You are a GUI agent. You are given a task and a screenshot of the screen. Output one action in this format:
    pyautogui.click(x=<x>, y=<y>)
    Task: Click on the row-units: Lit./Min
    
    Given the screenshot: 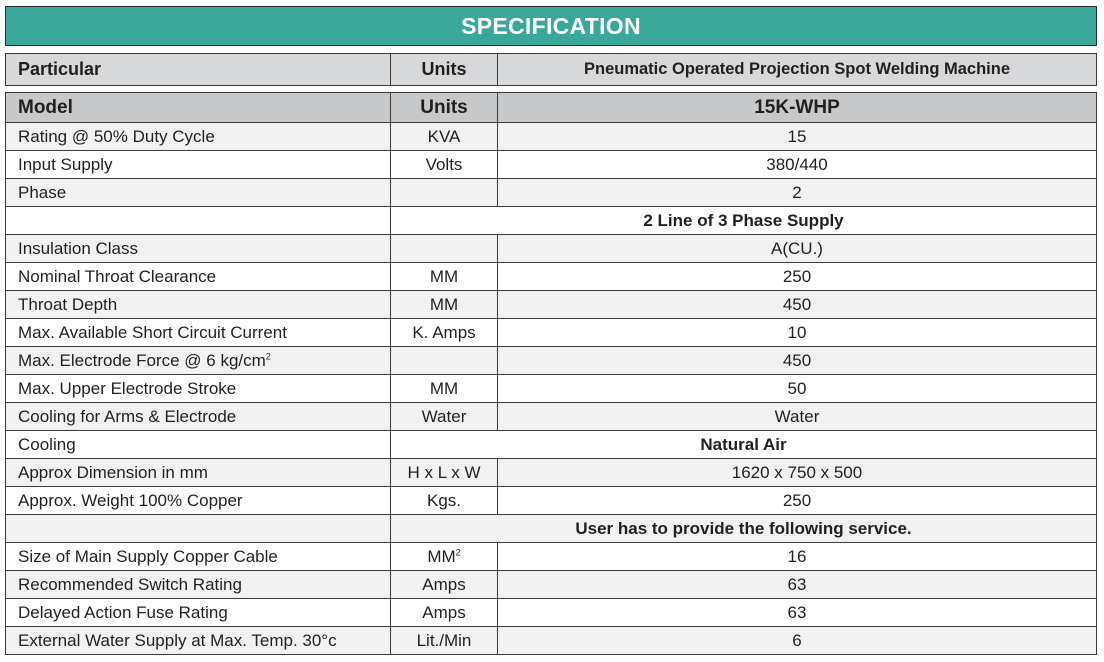 What is the action you would take?
    pyautogui.click(x=444, y=640)
    